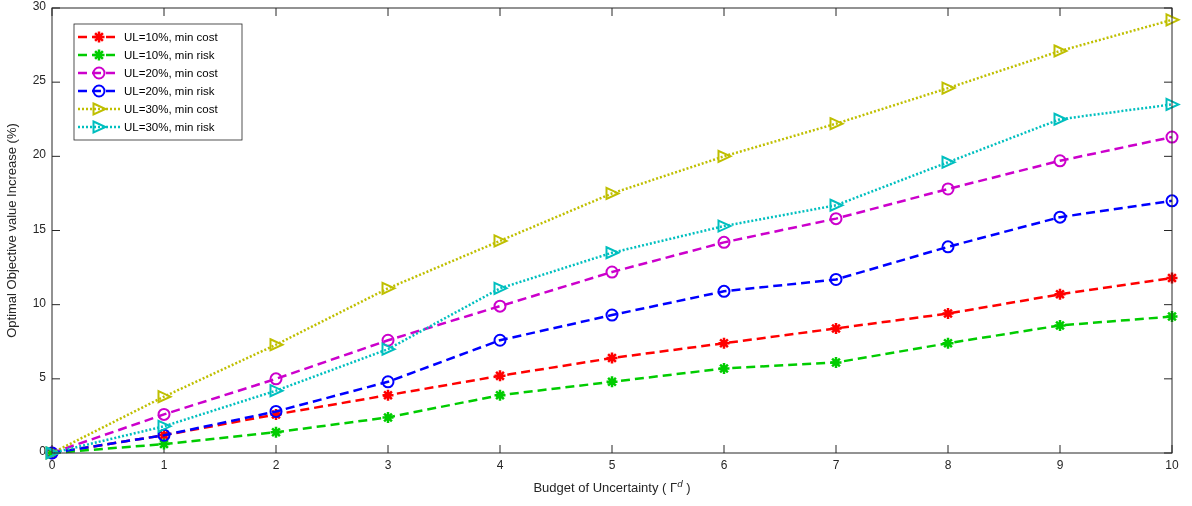 This screenshot has width=1192, height=506. I want to click on x-tick-label: 0, so click(52, 465).